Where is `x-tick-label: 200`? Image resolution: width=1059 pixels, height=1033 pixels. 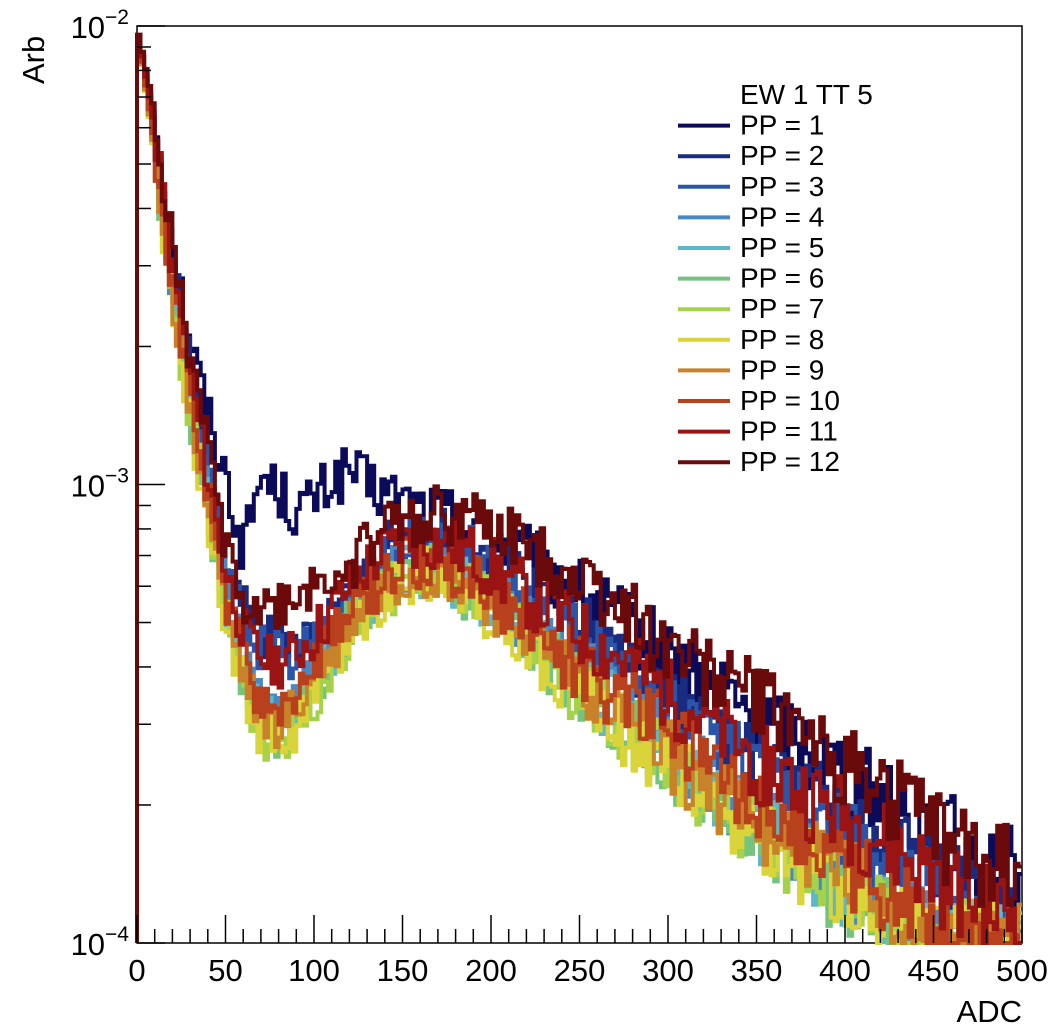 x-tick-label: 200 is located at coordinates (491, 970).